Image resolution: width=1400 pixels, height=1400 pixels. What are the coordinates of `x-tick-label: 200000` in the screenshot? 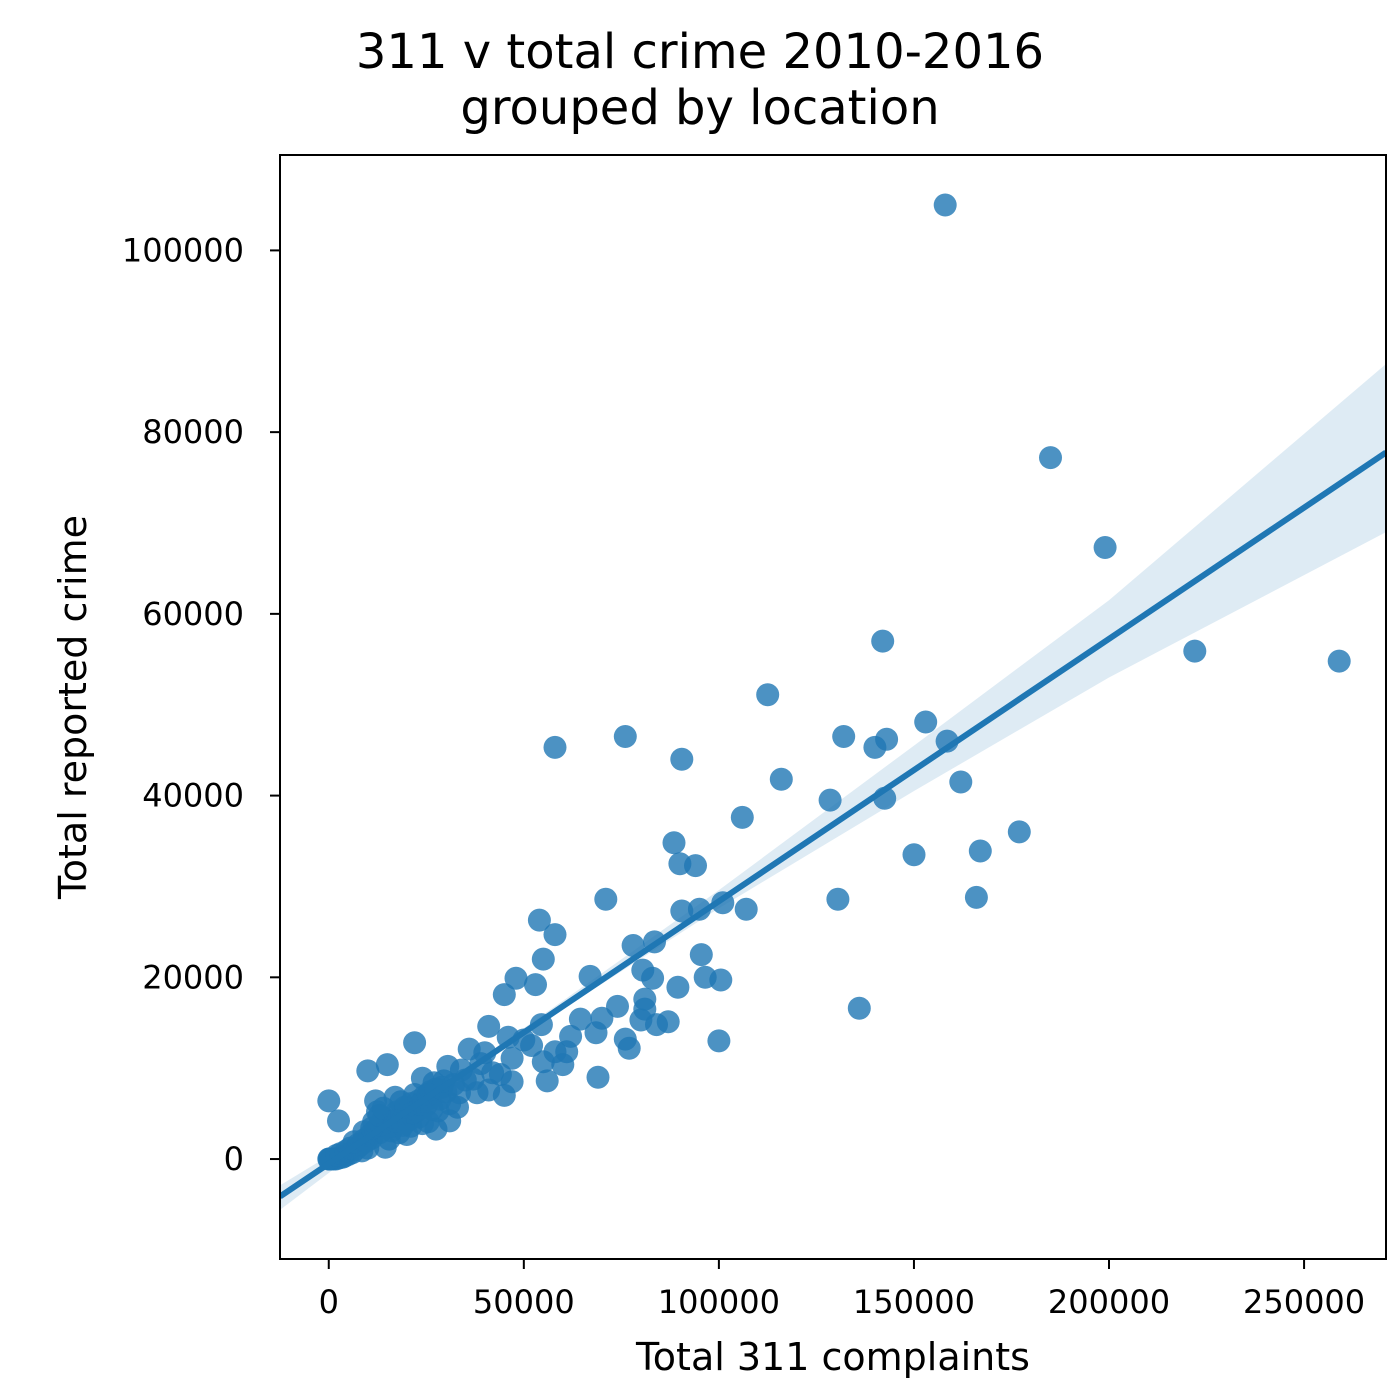 It's located at (1109, 1302).